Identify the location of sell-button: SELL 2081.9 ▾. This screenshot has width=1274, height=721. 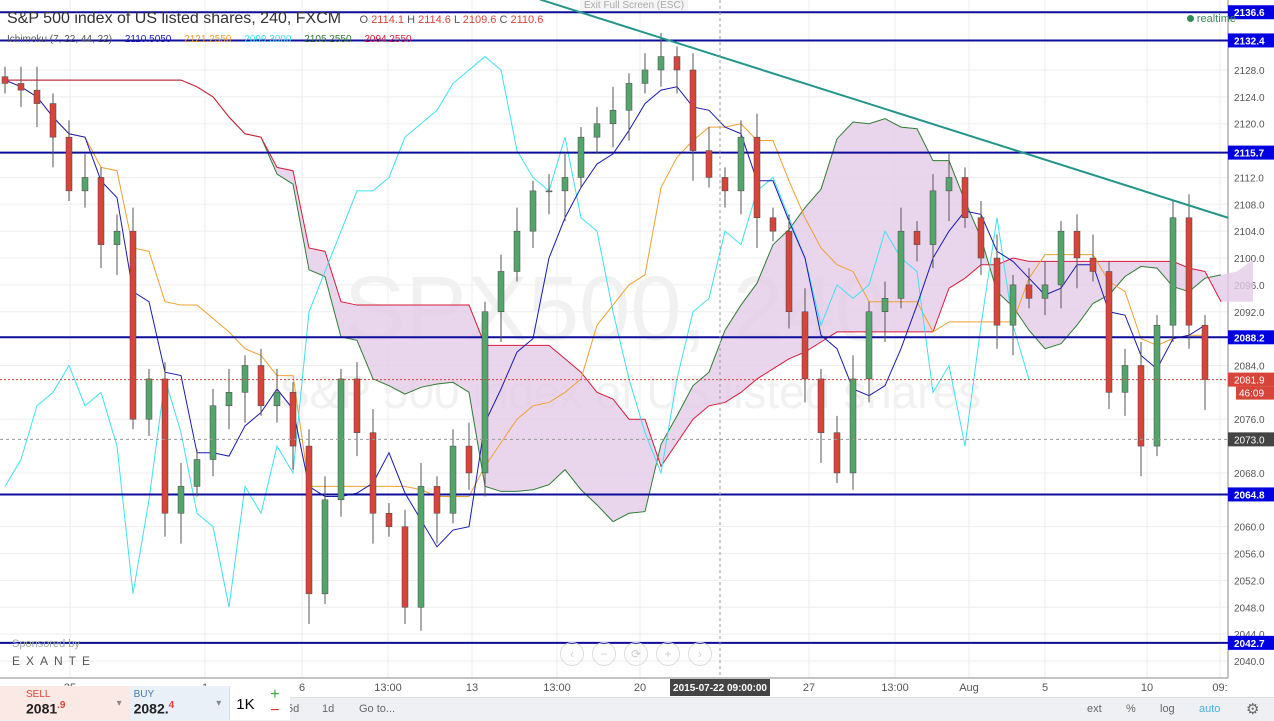
(65, 703).